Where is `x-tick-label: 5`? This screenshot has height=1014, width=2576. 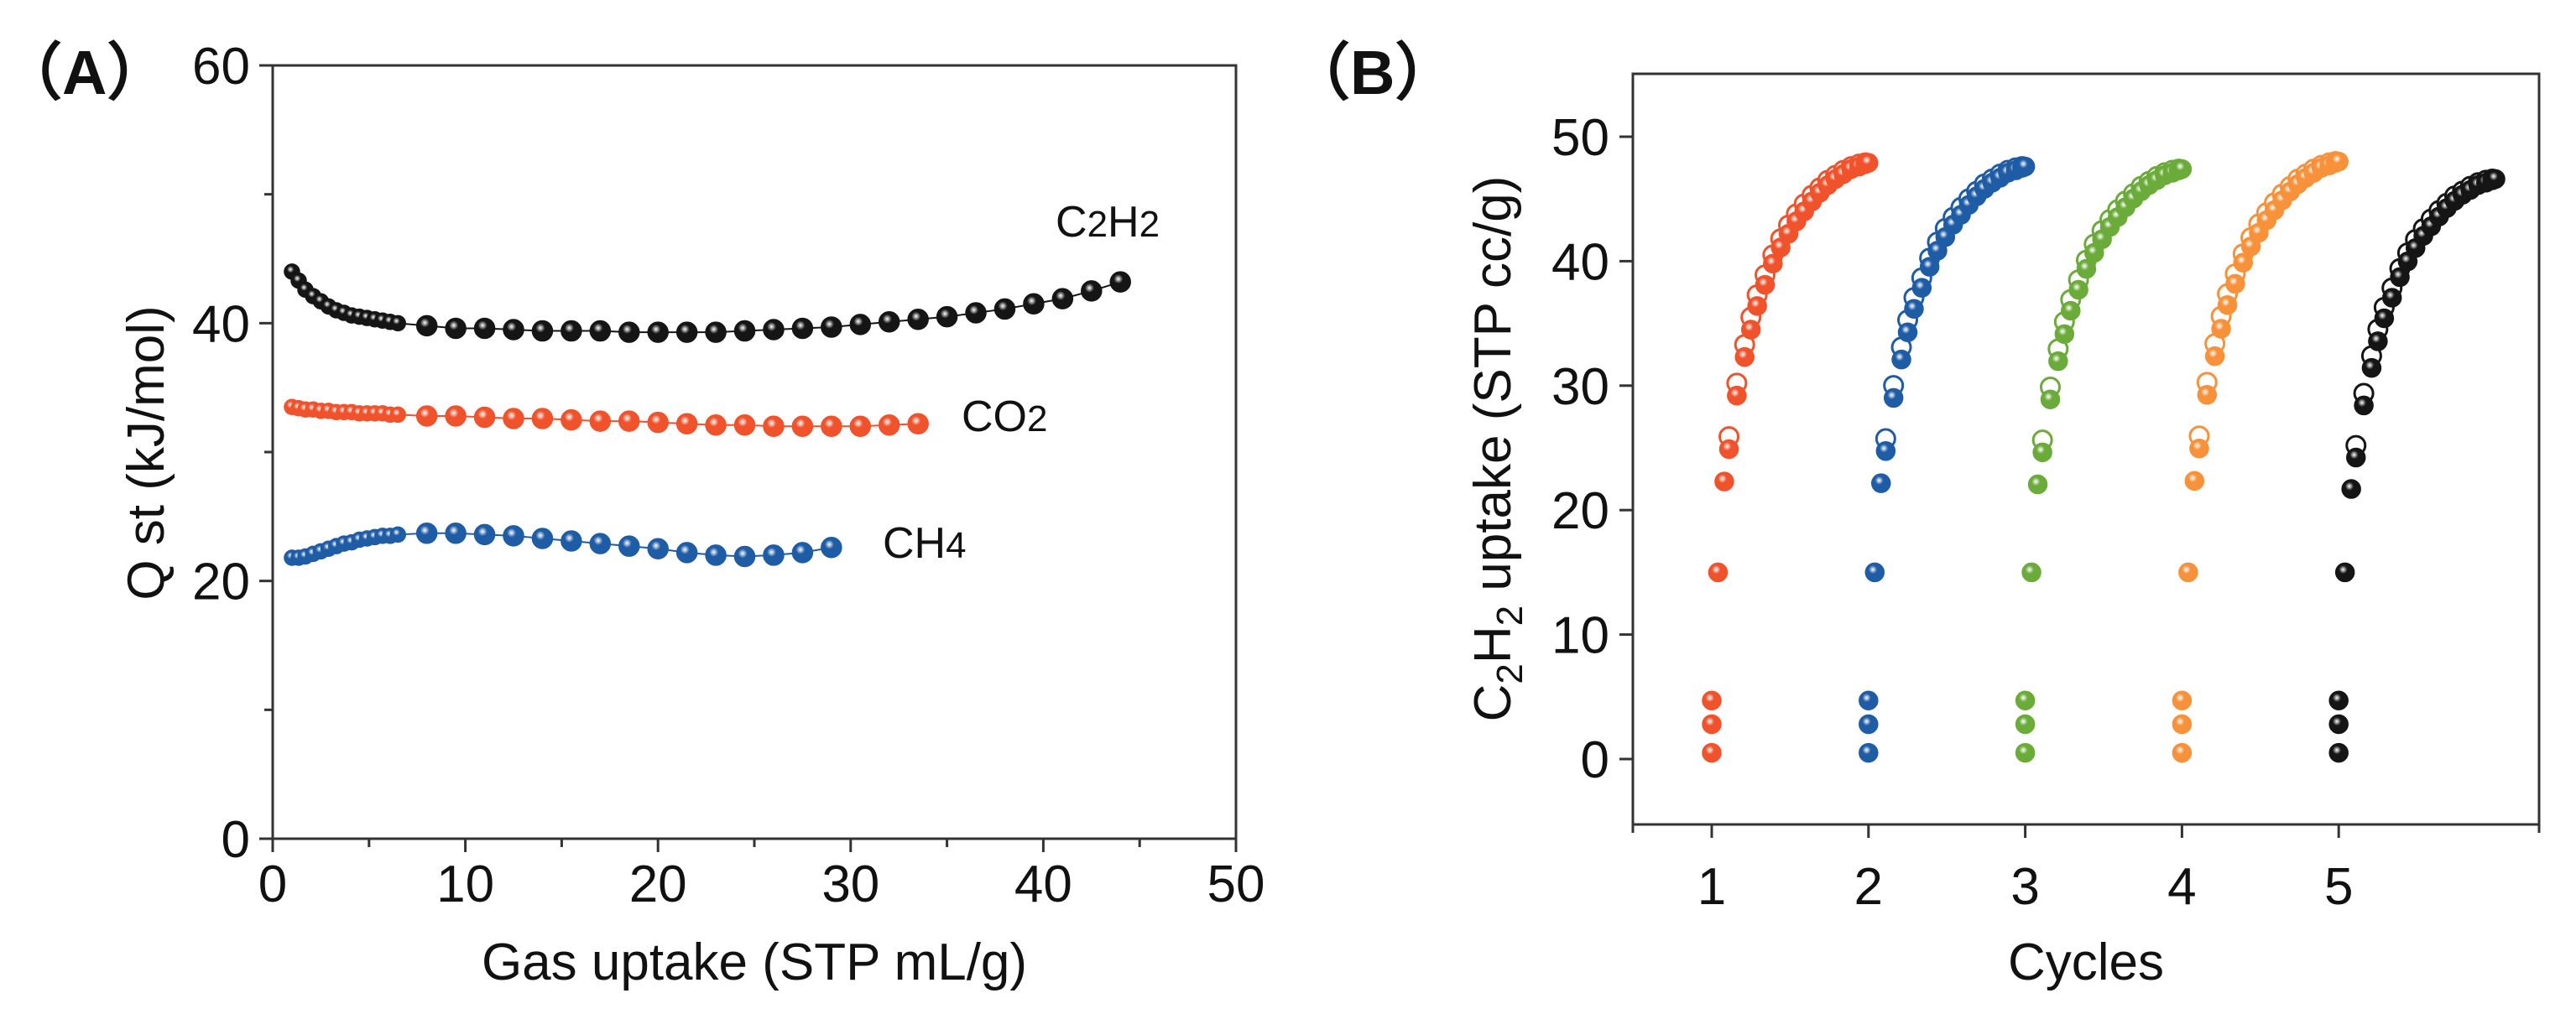
x-tick-label: 5 is located at coordinates (2338, 887).